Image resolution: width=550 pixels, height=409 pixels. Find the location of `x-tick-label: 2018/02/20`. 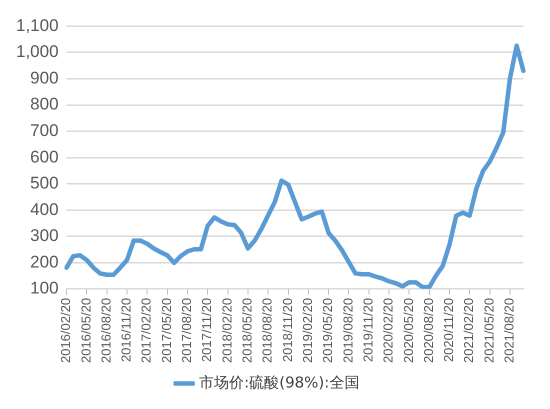

x-tick-label: 2018/02/20 is located at coordinates (226, 331).